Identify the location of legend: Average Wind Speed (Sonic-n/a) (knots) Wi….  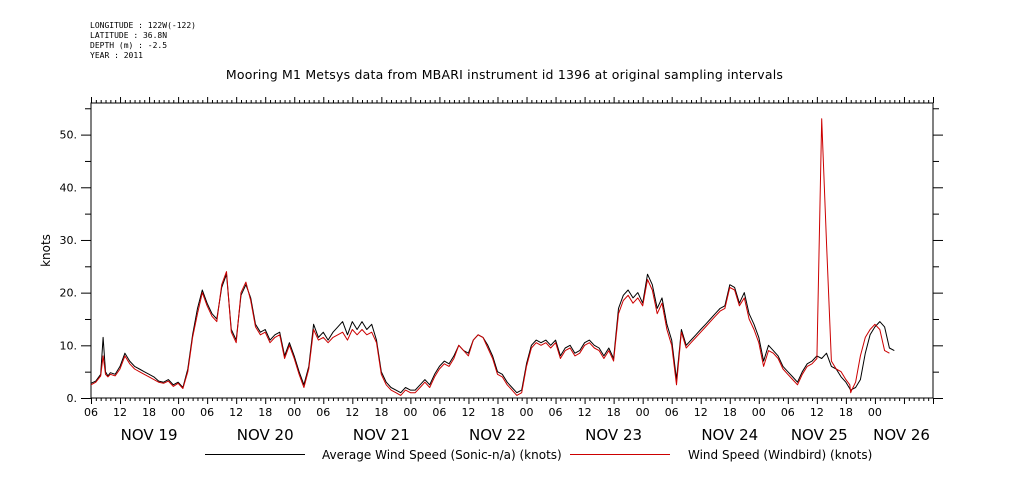
(538, 455).